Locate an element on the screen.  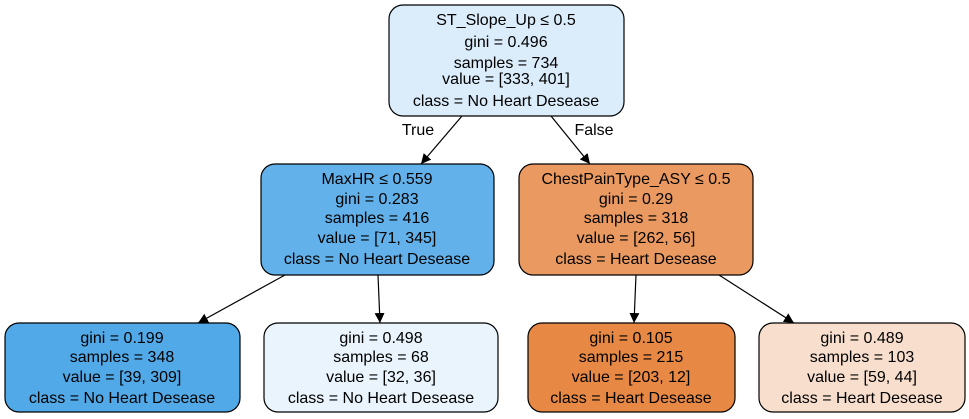
edge-root-left is located at coordinates (441, 140).